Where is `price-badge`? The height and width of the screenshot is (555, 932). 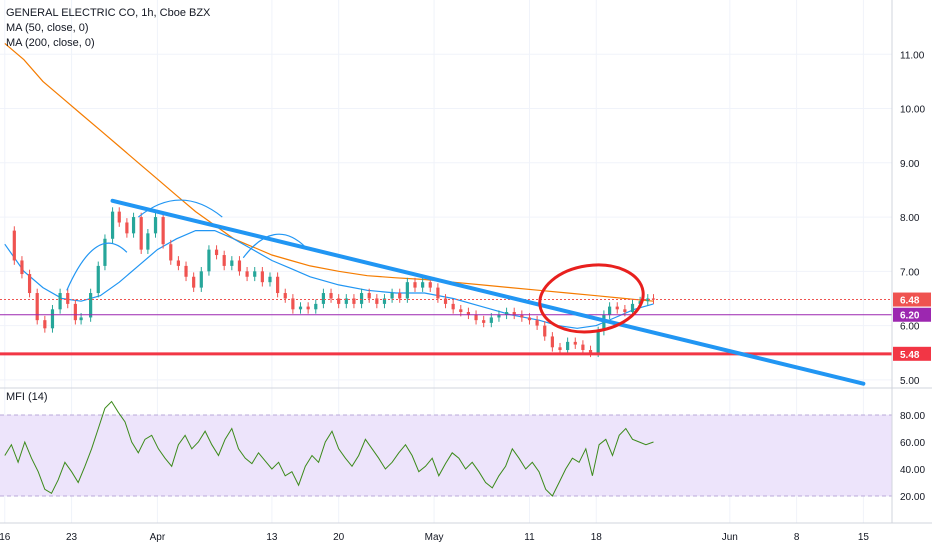 price-badge is located at coordinates (912, 353).